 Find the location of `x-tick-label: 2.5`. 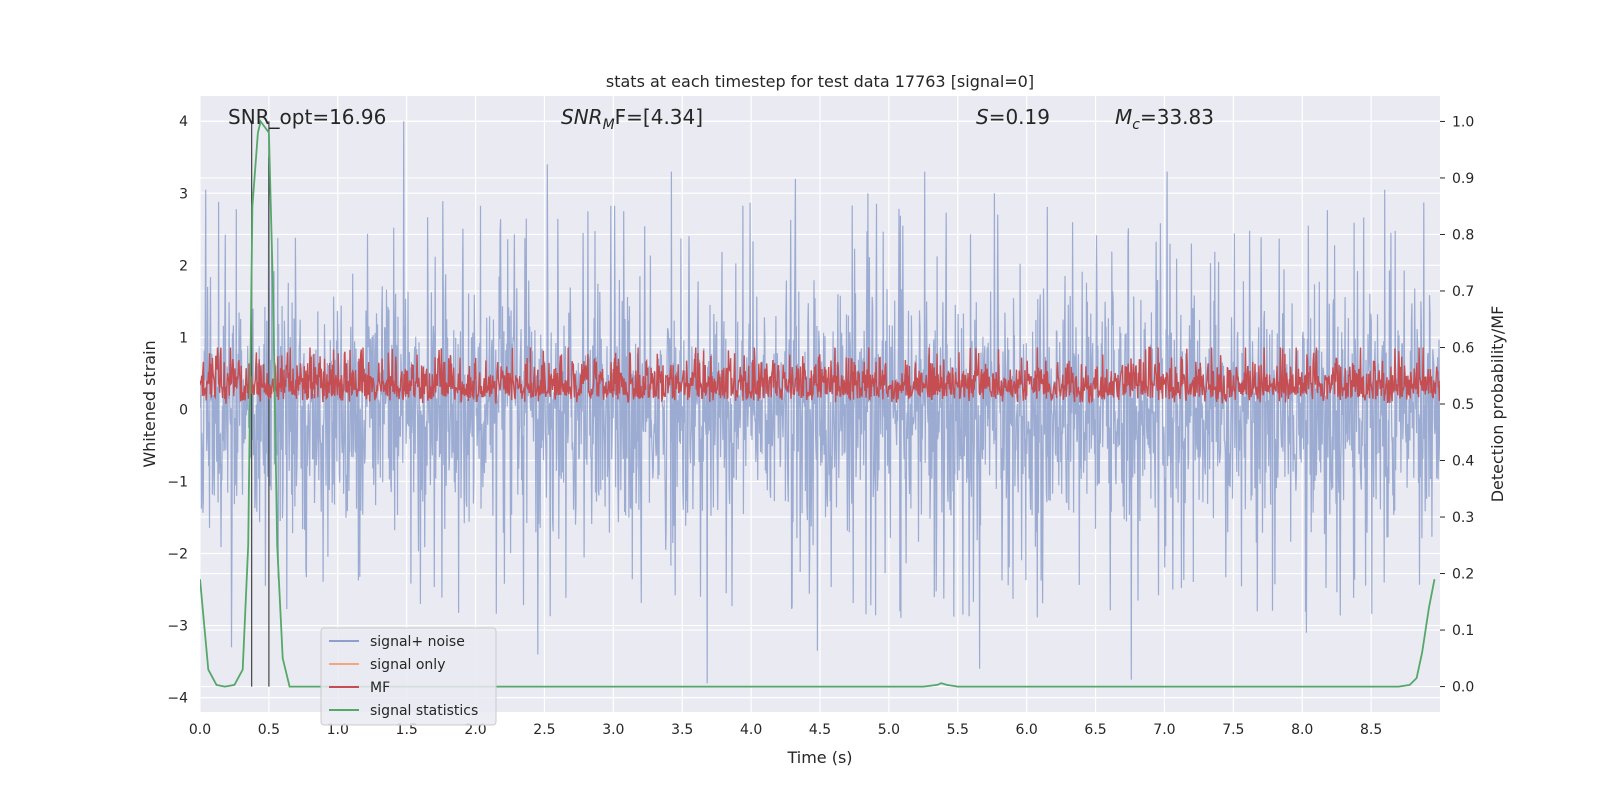

x-tick-label: 2.5 is located at coordinates (544, 730).